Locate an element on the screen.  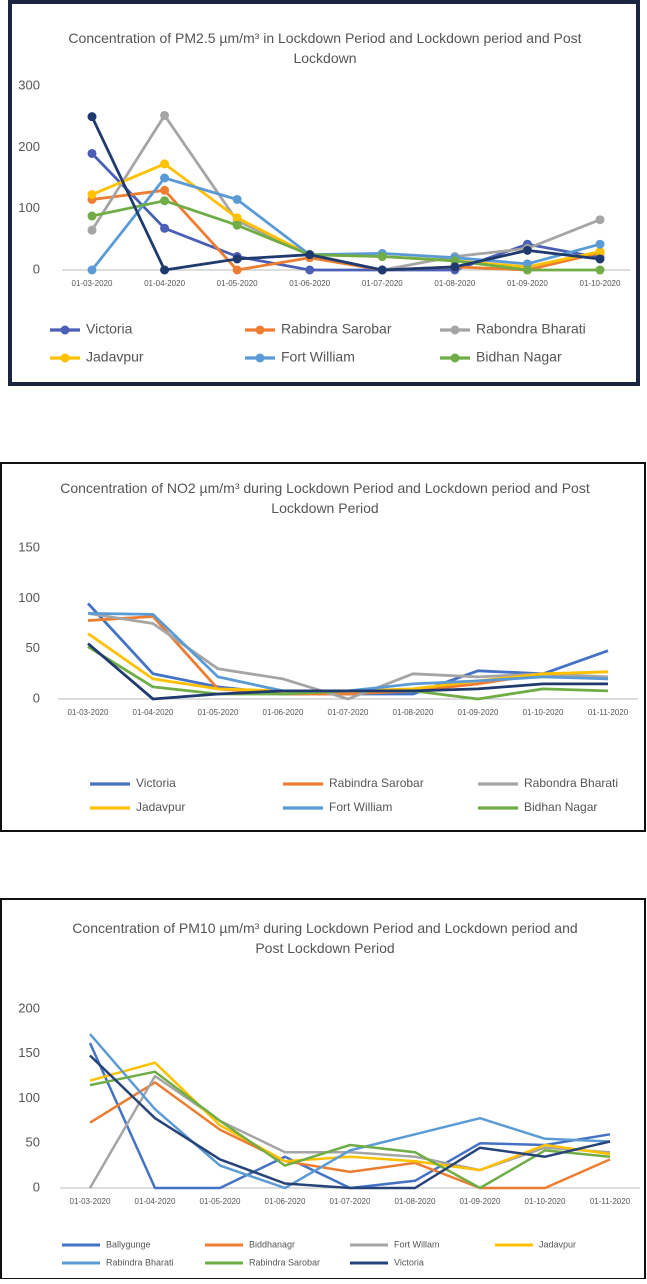
legend-label: Rabindra Bharati is located at coordinates (140, 1262).